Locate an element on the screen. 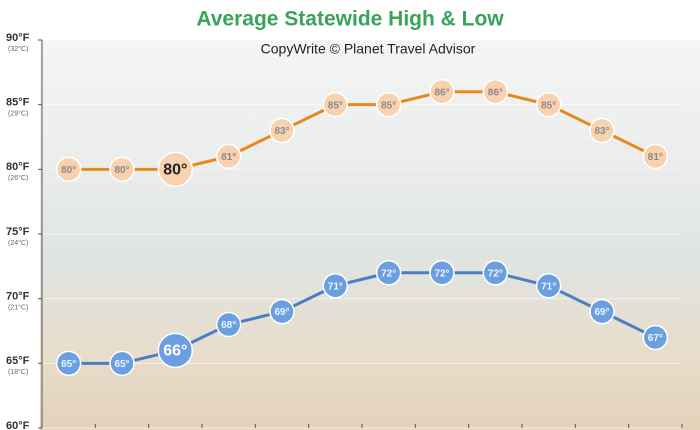 This screenshot has width=700, height=430. y-tick-sublabel: (32°C) is located at coordinates (18, 49).